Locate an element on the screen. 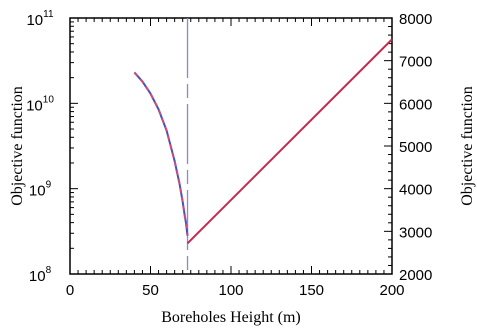  y-axis-left-label: Objective function is located at coordinates (17, 146).